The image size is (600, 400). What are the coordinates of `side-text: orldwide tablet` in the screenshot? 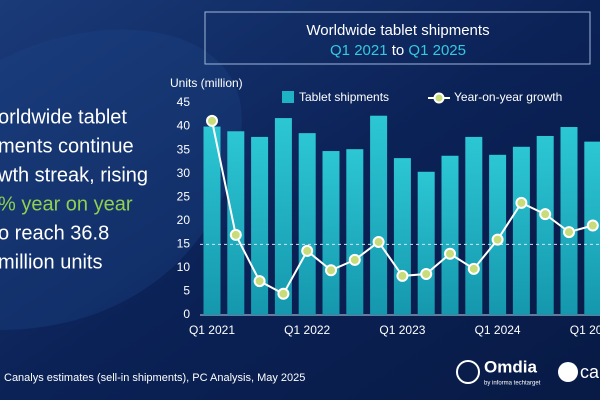 It's located at (63, 117).